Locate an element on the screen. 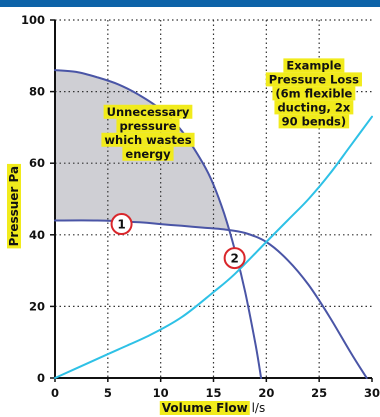 The width and height of the screenshot is (380, 417). annotation-waste-line-3: which wastes is located at coordinates (147, 140).